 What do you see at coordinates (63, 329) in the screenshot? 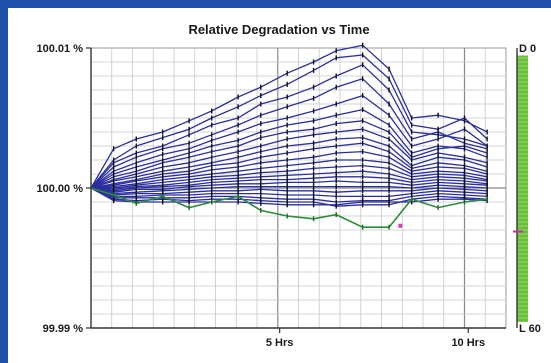
I see `y-tick-label: 99.99 %` at bounding box center [63, 329].